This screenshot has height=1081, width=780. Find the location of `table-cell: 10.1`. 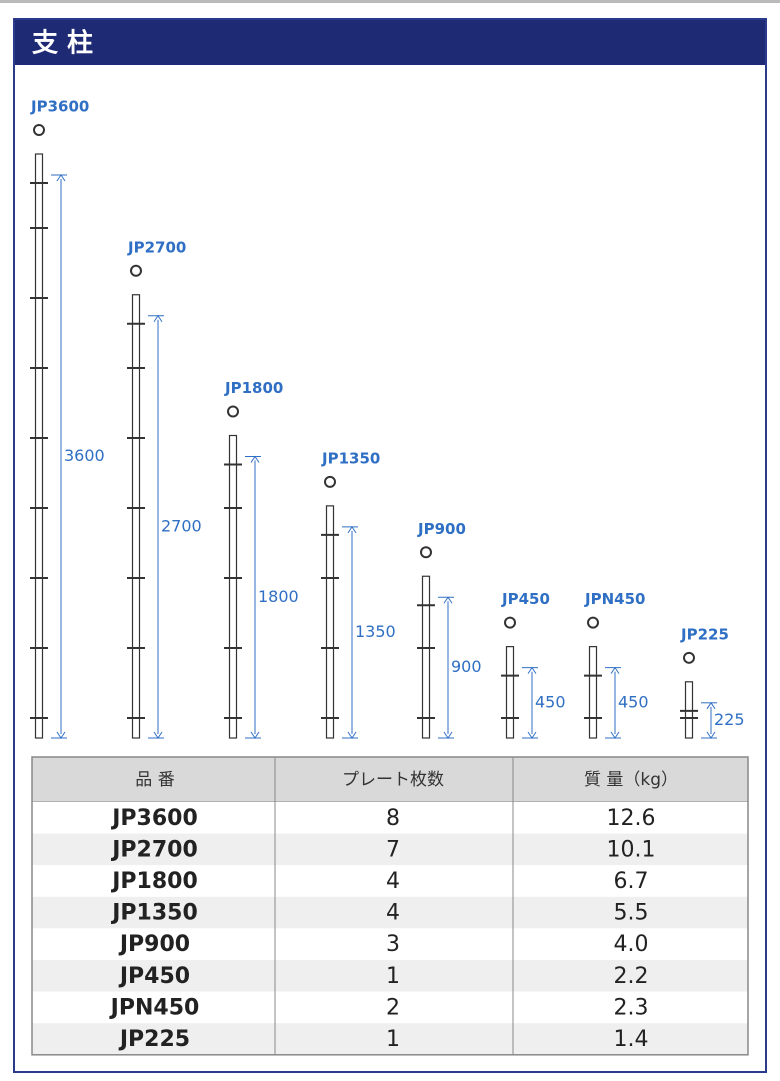

table-cell: 10.1 is located at coordinates (631, 849).